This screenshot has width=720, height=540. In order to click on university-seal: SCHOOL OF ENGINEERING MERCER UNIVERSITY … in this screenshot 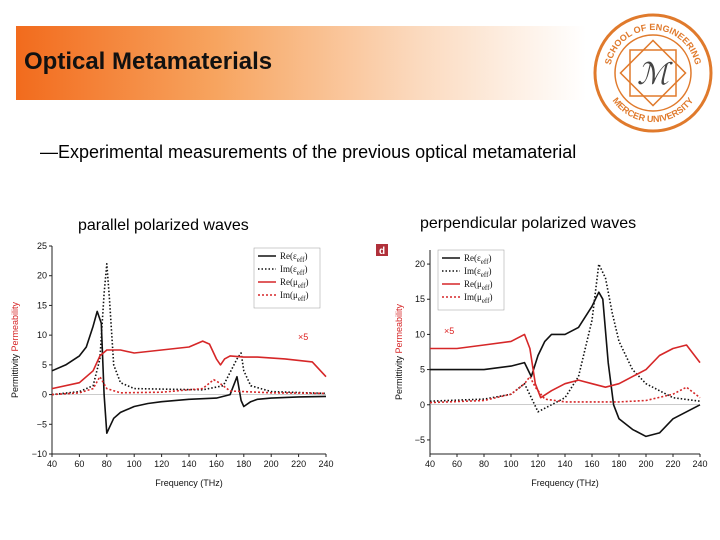, I will do `click(653, 73)`.